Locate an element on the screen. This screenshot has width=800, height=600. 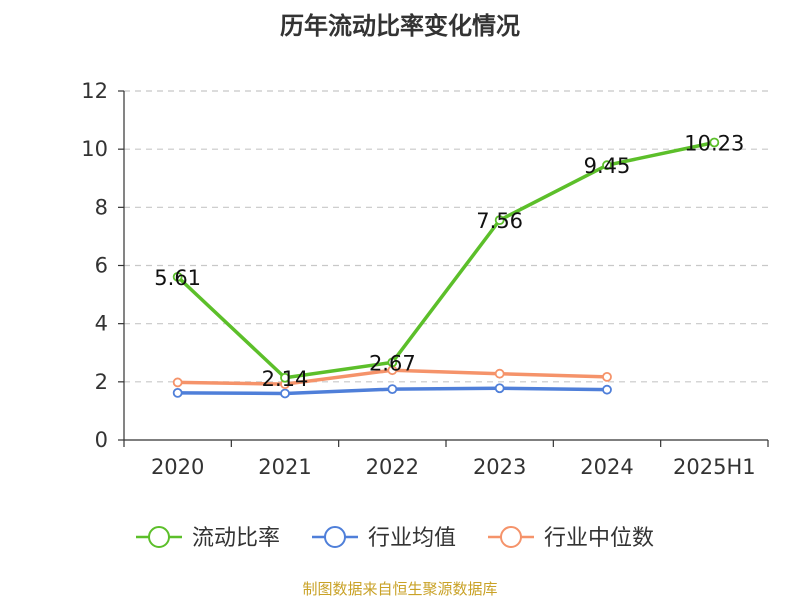
data-label-5: 10.23 is located at coordinates (714, 143).